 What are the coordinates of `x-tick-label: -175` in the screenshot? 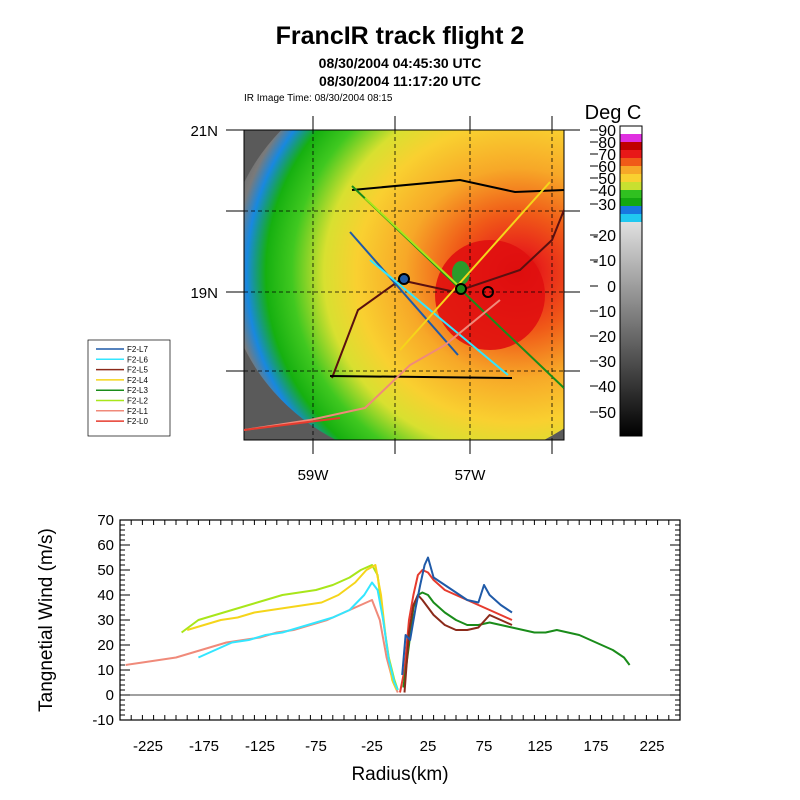 It's located at (204, 746).